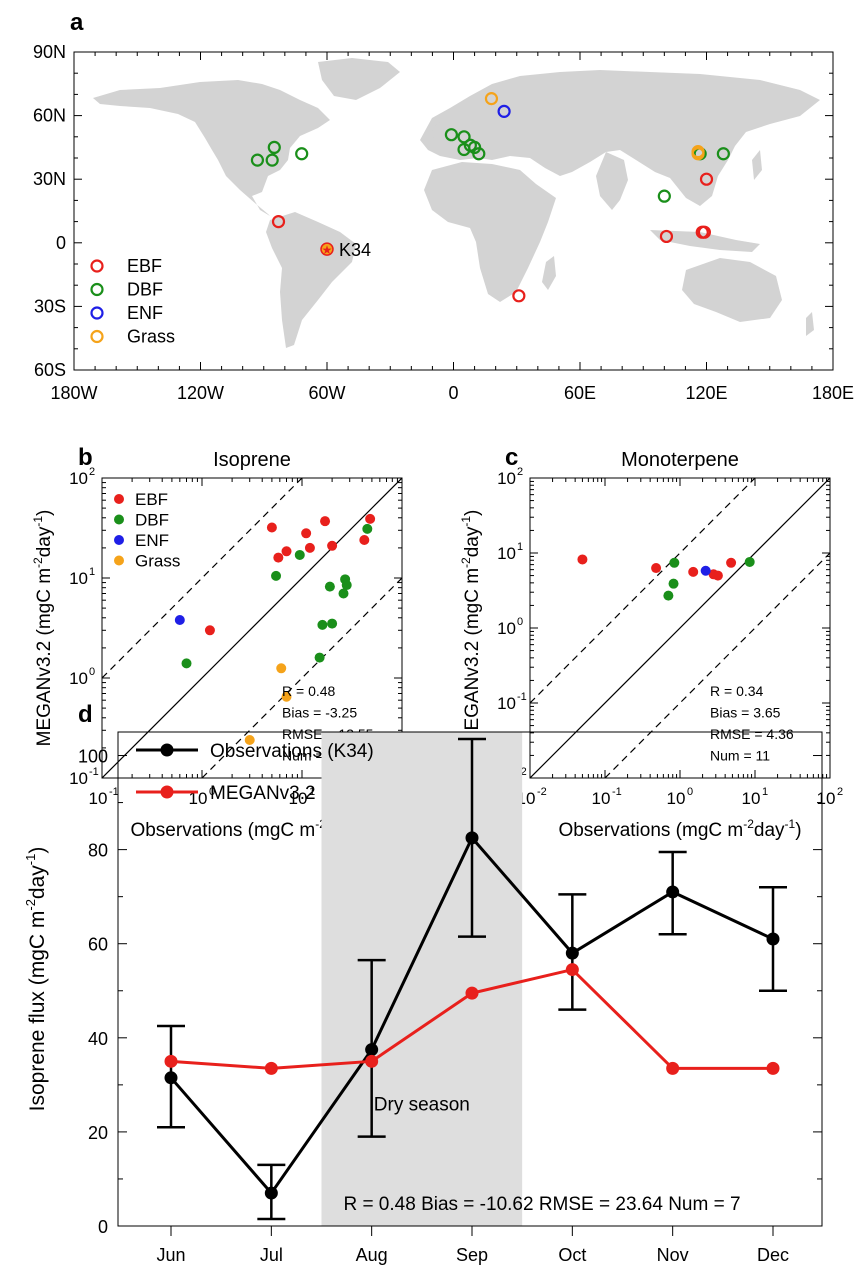  I want to click on land-madagascar, so click(549, 273).